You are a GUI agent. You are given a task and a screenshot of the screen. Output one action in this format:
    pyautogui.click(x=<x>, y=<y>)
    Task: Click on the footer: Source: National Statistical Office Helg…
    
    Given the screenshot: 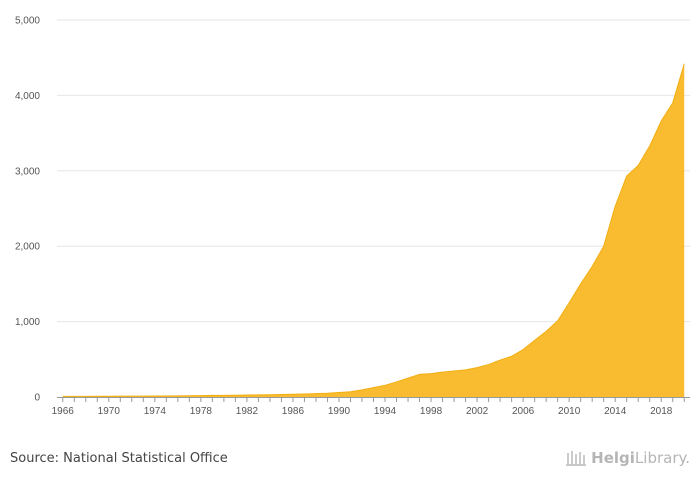 What is the action you would take?
    pyautogui.click(x=350, y=461)
    